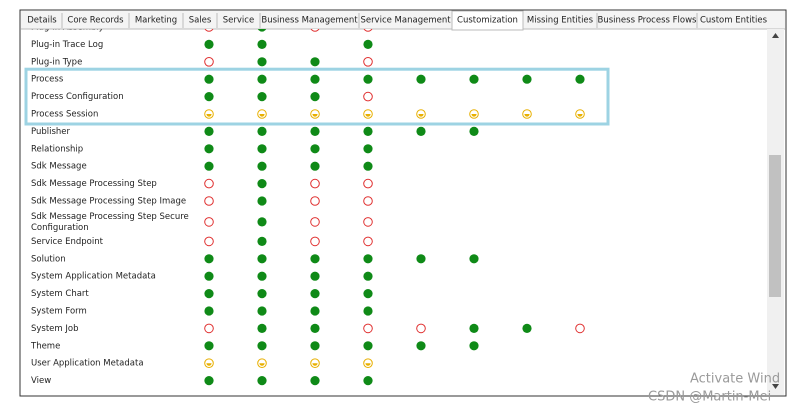 The width and height of the screenshot is (800, 412). What do you see at coordinates (405, 21) in the screenshot?
I see `tab: Service Management` at bounding box center [405, 21].